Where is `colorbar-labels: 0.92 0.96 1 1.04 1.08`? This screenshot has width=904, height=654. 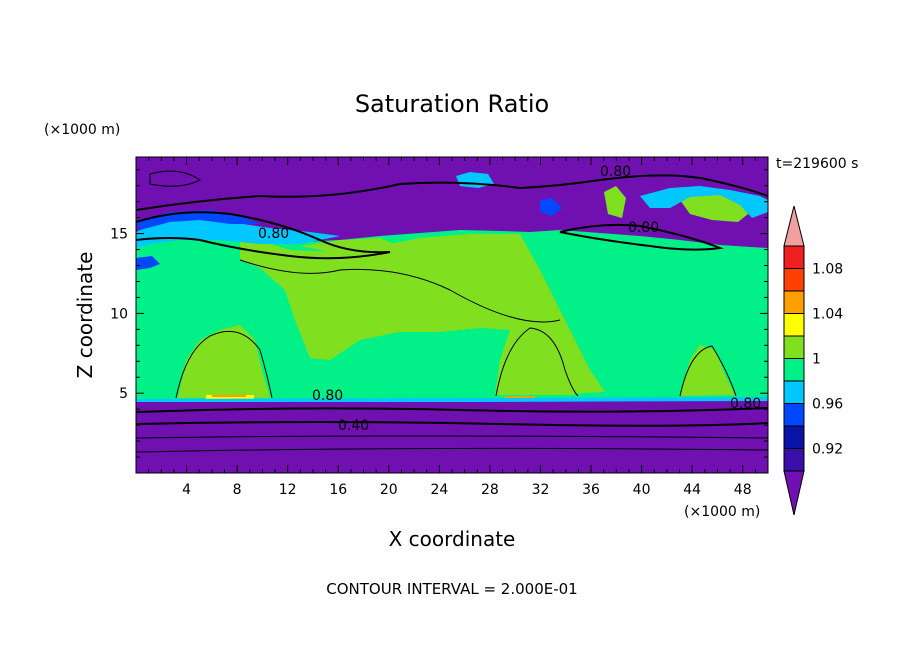 colorbar-labels: 0.92 0.96 1 1.04 1.08 is located at coordinates (827, 360).